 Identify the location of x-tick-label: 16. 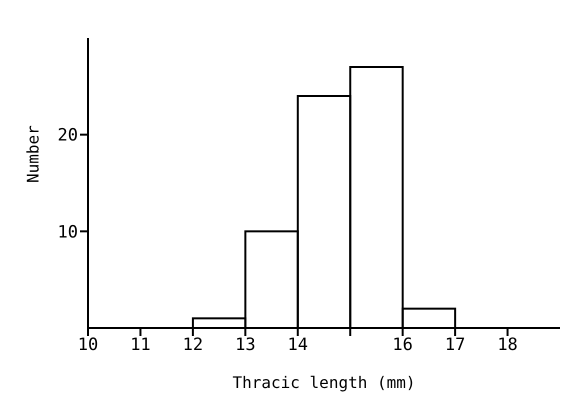
(402, 345).